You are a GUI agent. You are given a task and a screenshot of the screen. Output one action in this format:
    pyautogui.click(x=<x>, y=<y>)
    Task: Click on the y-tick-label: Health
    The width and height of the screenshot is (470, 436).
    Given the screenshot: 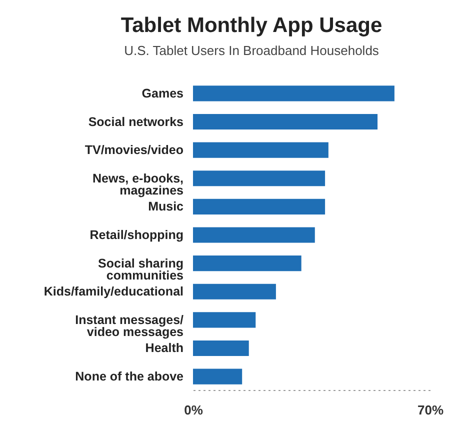 What is the action you would take?
    pyautogui.click(x=164, y=348)
    